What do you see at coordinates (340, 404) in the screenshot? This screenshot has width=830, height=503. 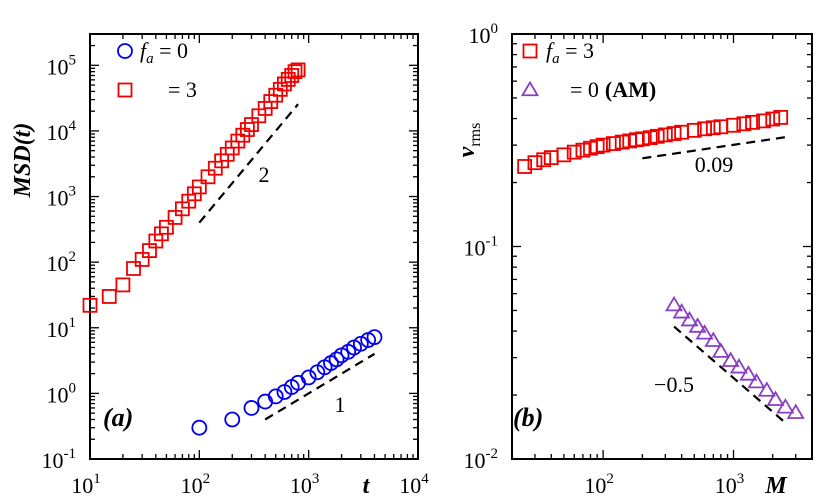 I see `slope-label: 1` at bounding box center [340, 404].